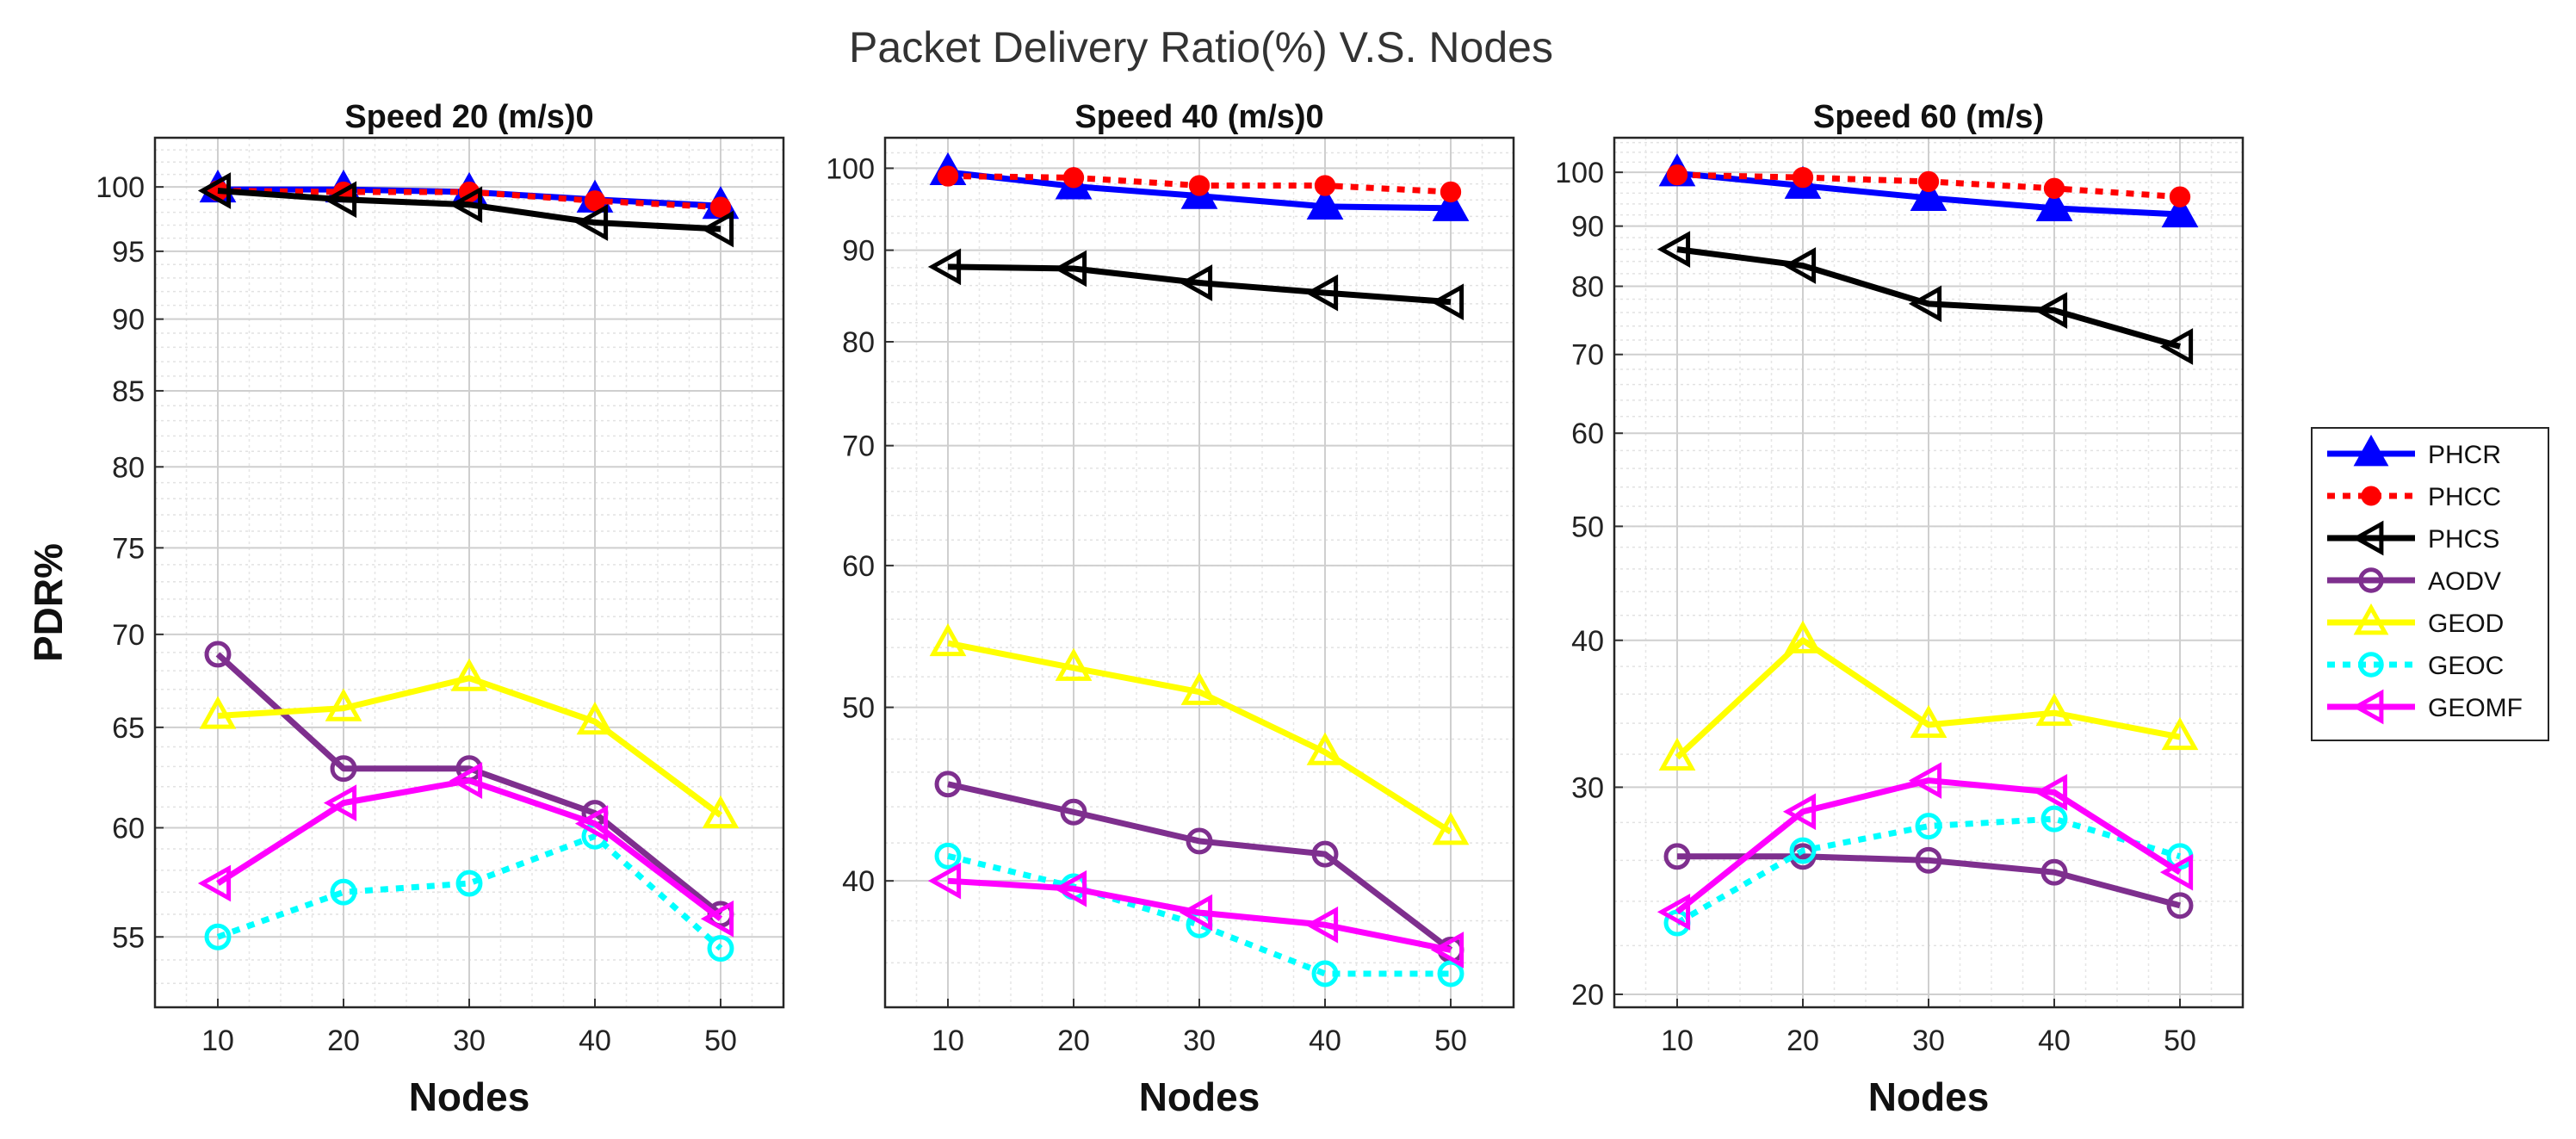 The image size is (2576, 1139). I want to click on series-geoc, so click(1929, 871).